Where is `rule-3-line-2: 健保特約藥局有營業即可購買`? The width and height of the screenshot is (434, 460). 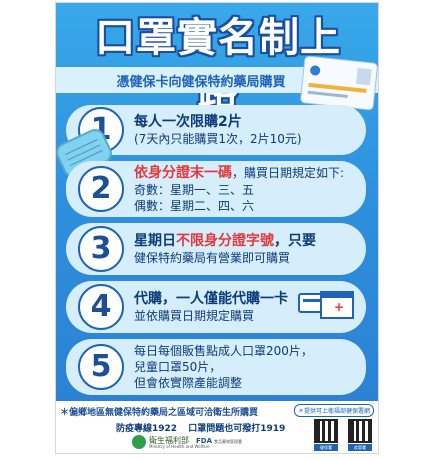
rule-3-line-2: 健保特約藥局有營業即可購買 is located at coordinates (212, 258).